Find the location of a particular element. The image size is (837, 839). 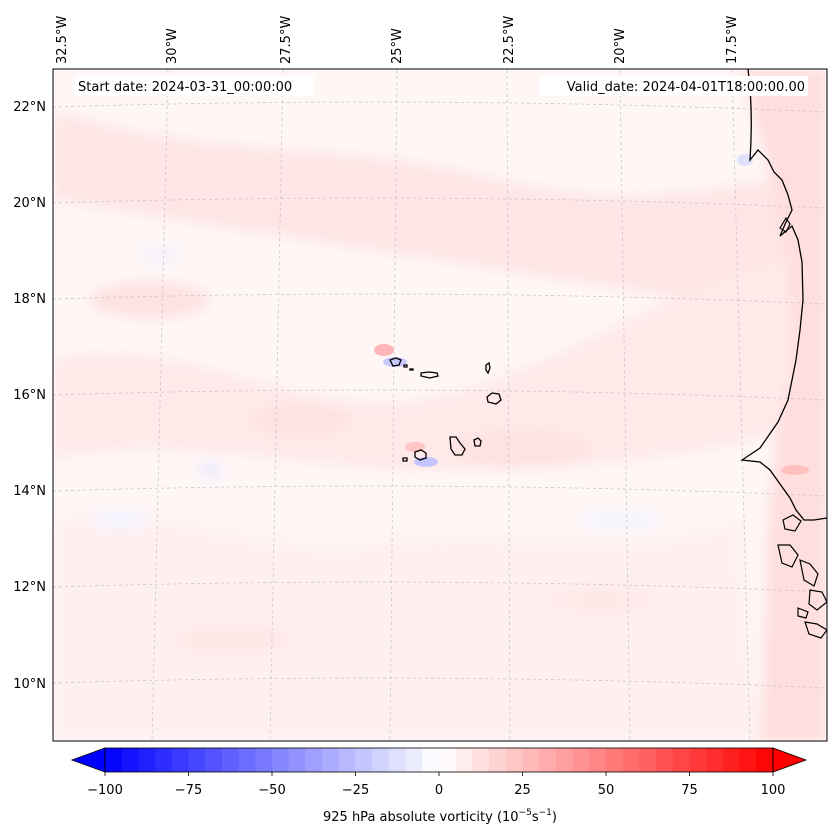

colorbar-title-mid: s is located at coordinates (535, 817).